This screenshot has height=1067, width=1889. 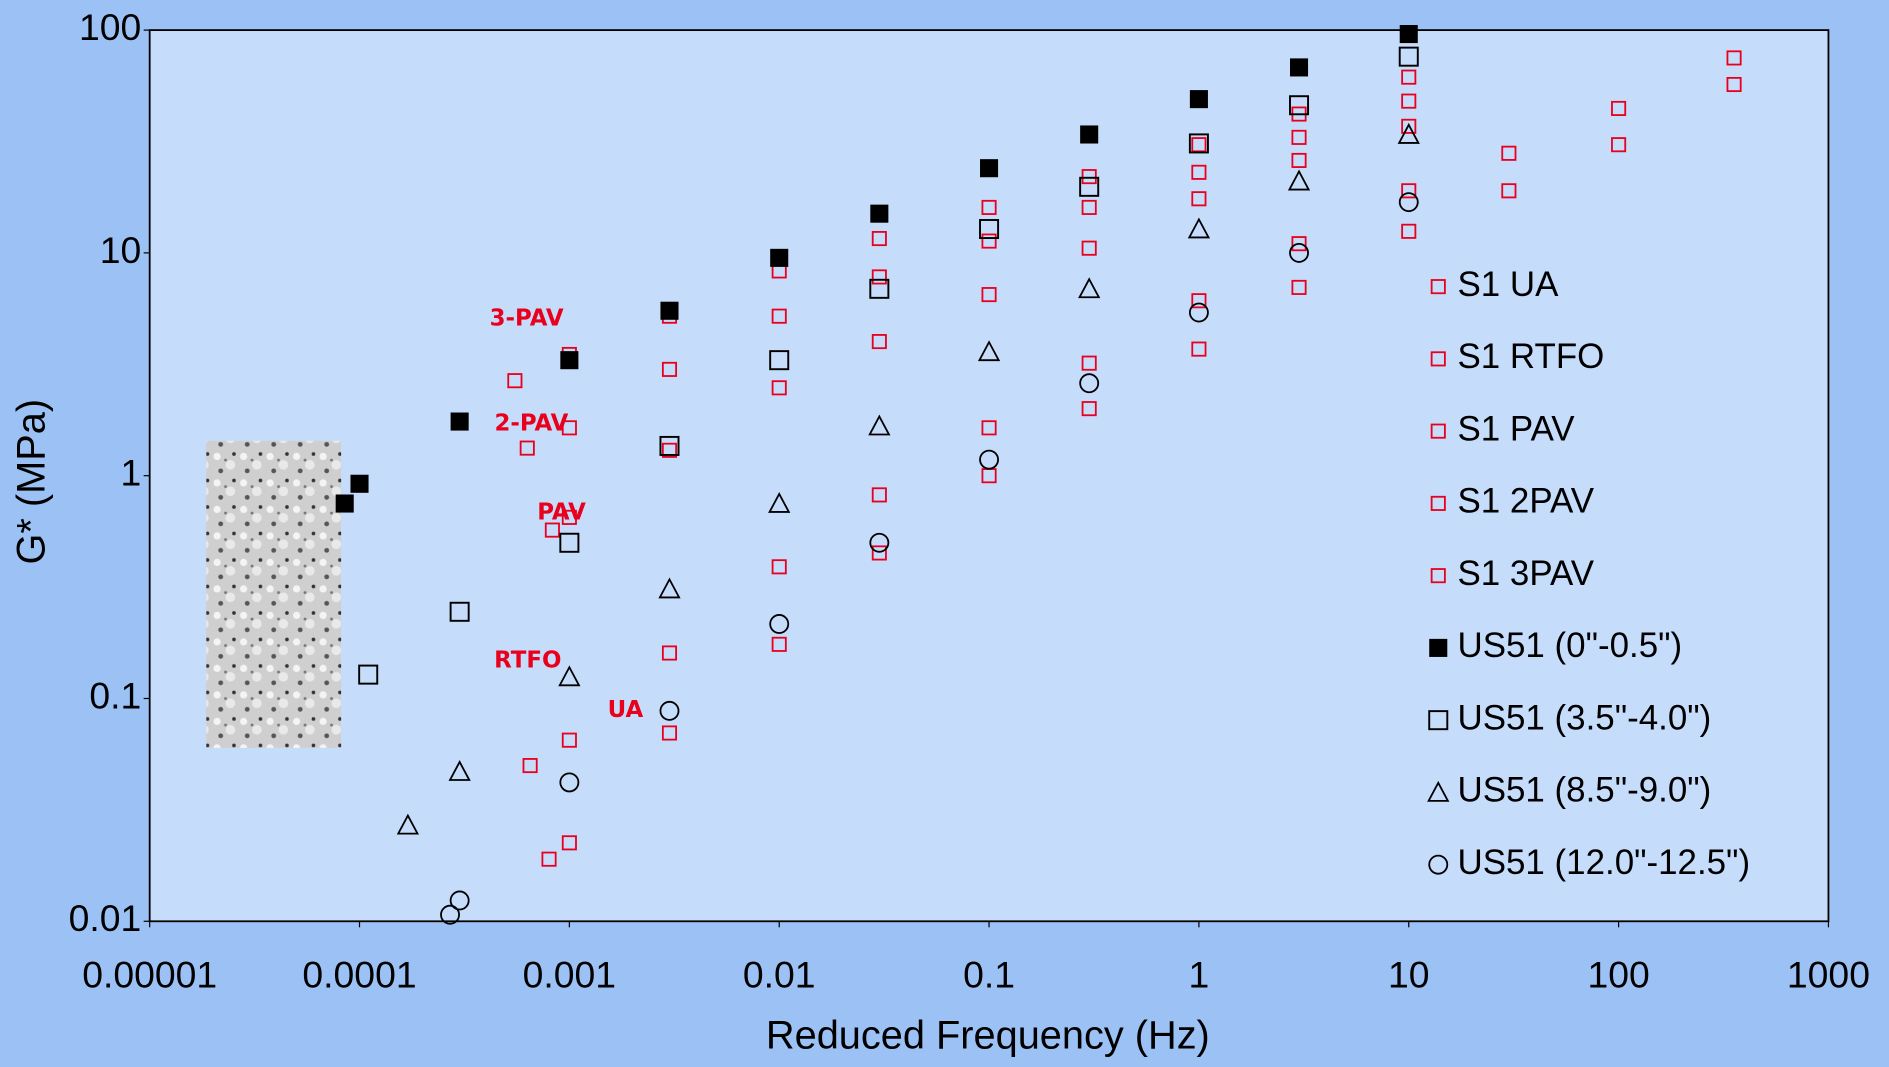 What do you see at coordinates (1199, 975) in the screenshot?
I see `x-tick-label: 1` at bounding box center [1199, 975].